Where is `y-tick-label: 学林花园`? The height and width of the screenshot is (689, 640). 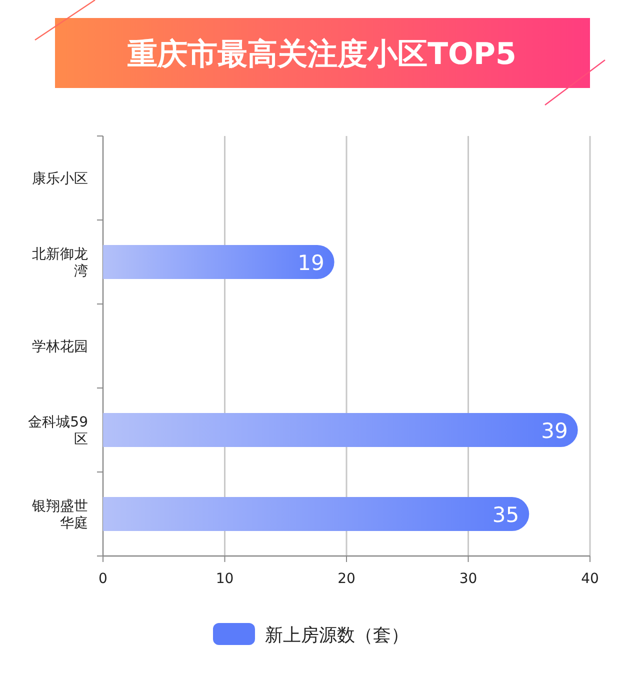 y-tick-label: 学林花园 is located at coordinates (60, 347).